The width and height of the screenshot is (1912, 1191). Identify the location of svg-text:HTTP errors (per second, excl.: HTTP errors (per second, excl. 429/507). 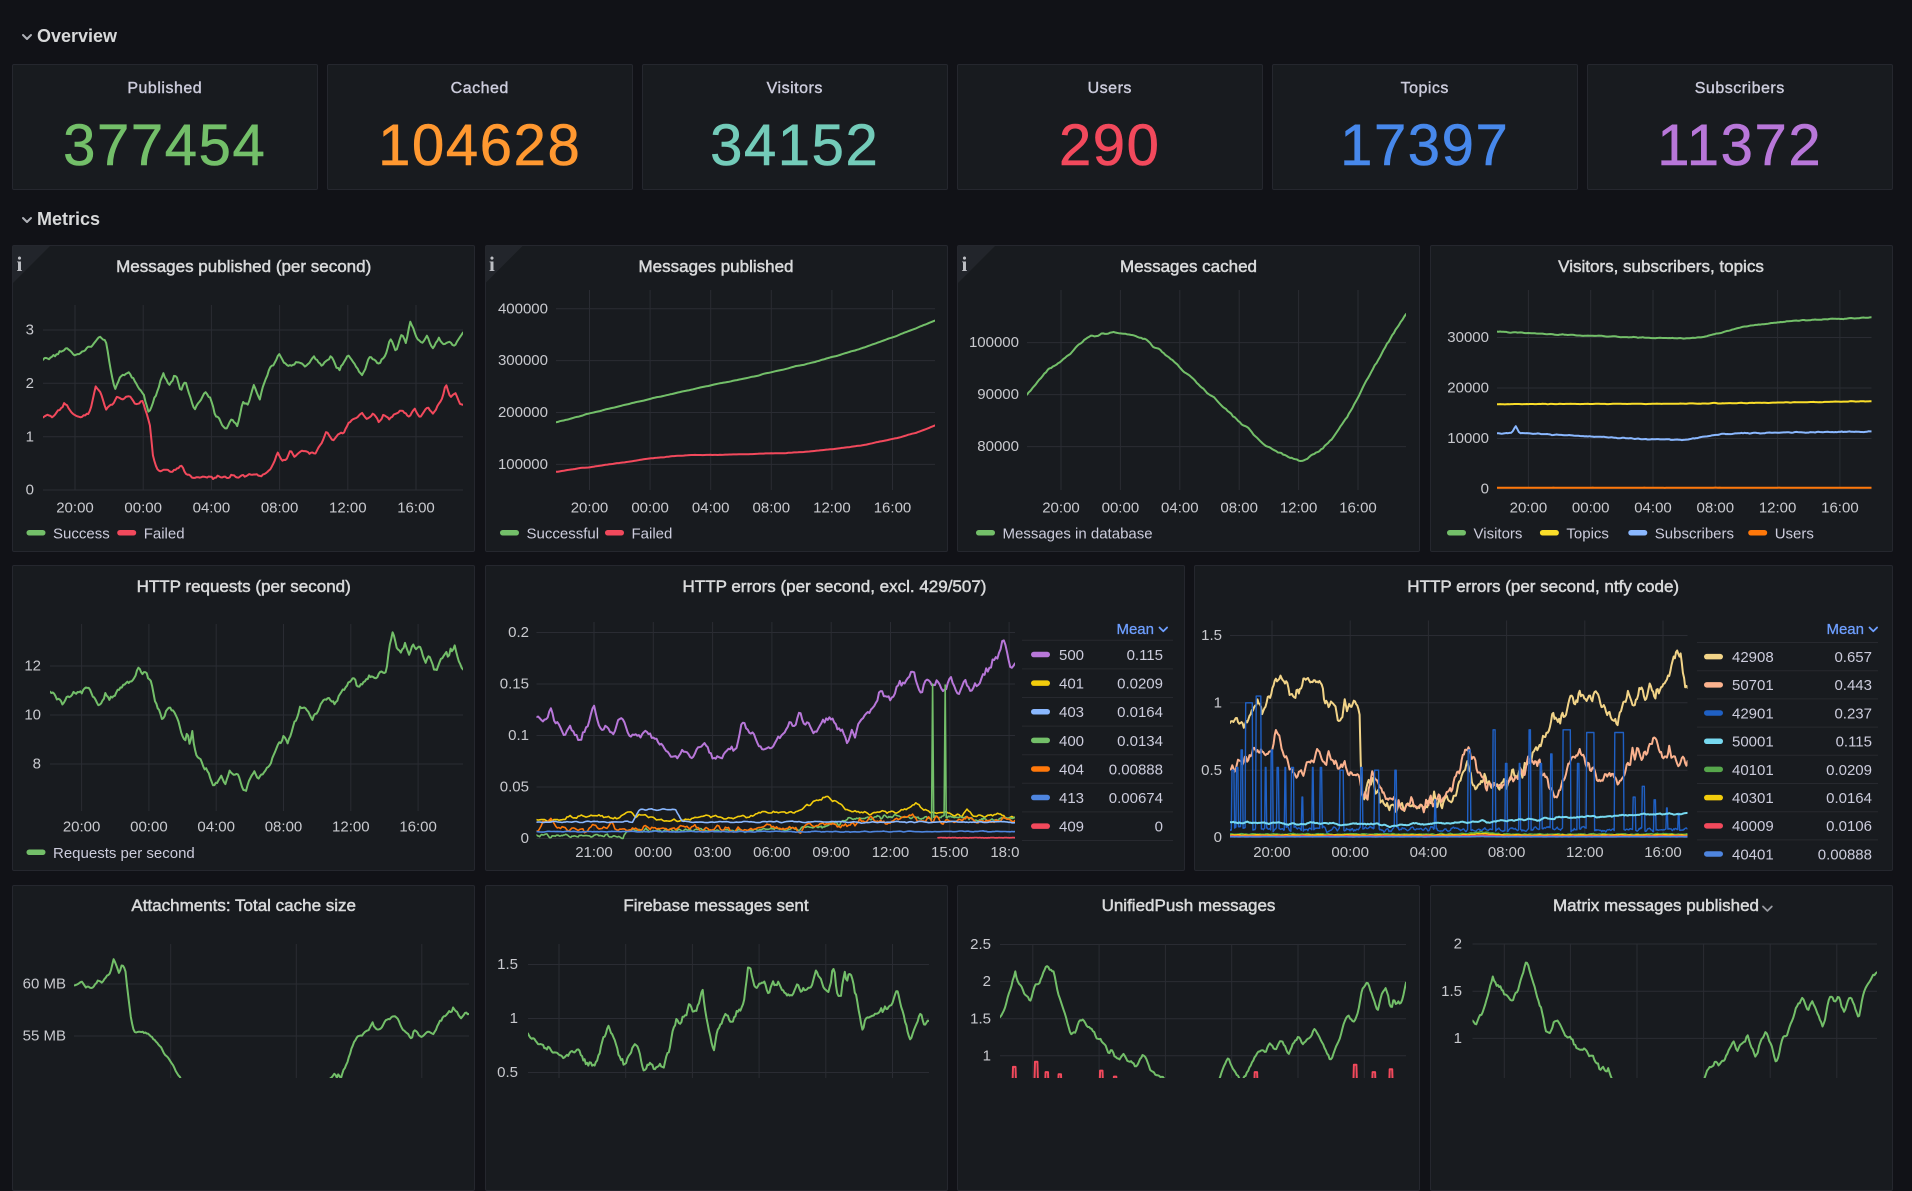
(835, 586).